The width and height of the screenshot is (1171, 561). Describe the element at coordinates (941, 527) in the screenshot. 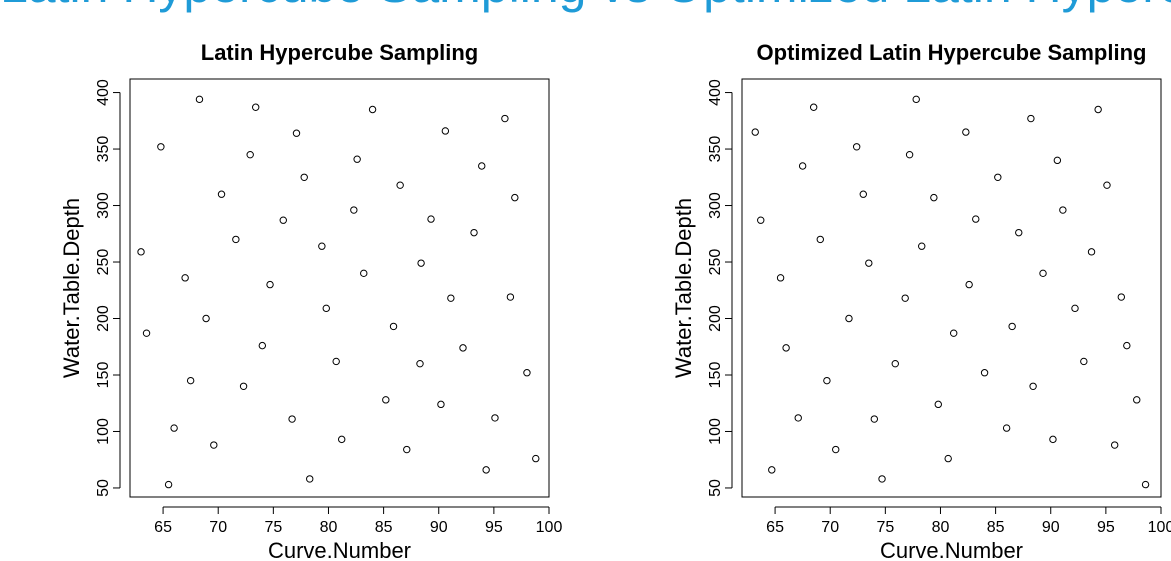

I see `x-tick-label: 80` at that location.